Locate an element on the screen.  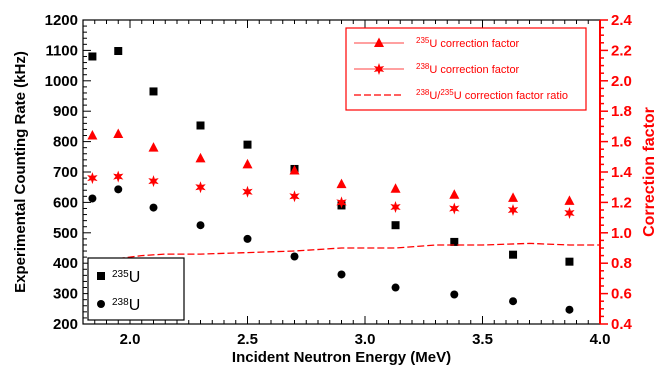
y-left-axis-ticks: 200 300 400 500 600 700 800 900 1000 1100 1200 is located at coordinates (68, 172).